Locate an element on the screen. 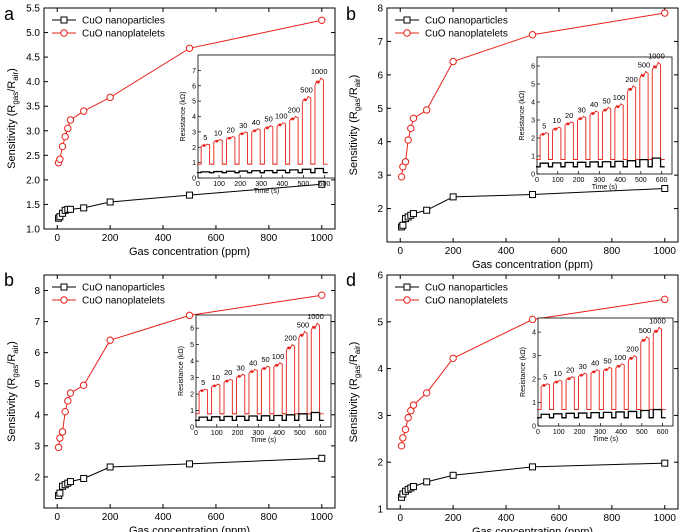 The height and width of the screenshot is (532, 685). y-tick-label: 2 is located at coordinates (380, 209).